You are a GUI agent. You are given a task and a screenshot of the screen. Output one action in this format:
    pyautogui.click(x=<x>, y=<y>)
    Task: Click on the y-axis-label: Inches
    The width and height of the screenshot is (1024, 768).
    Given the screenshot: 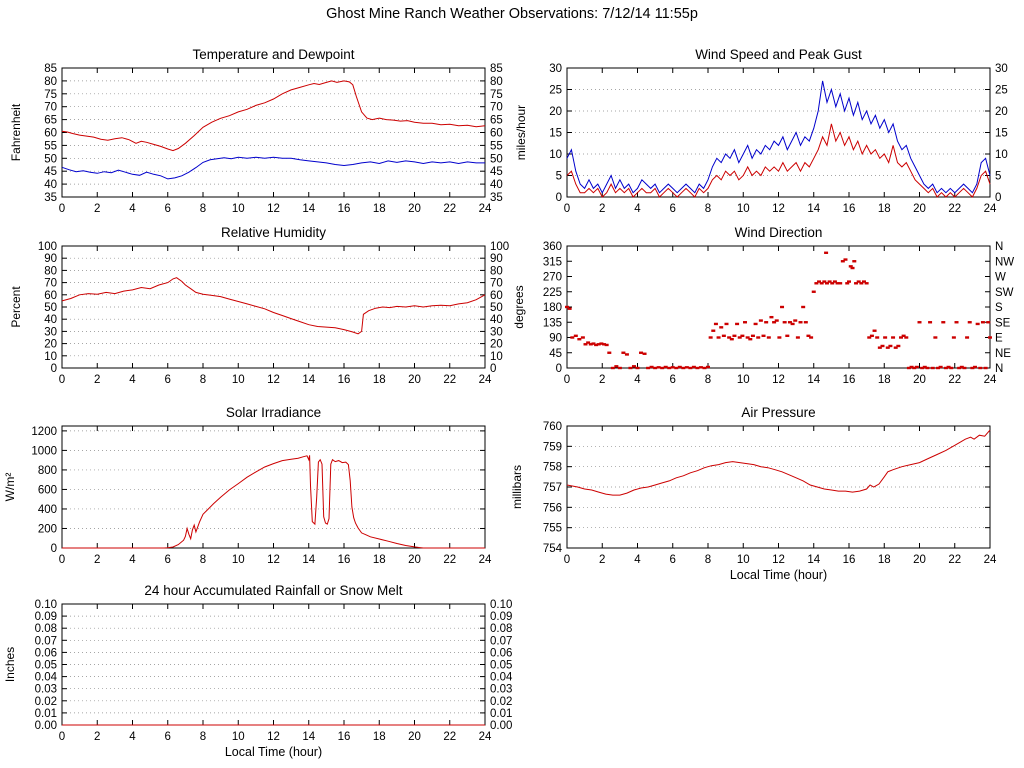 What is the action you would take?
    pyautogui.click(x=10, y=664)
    